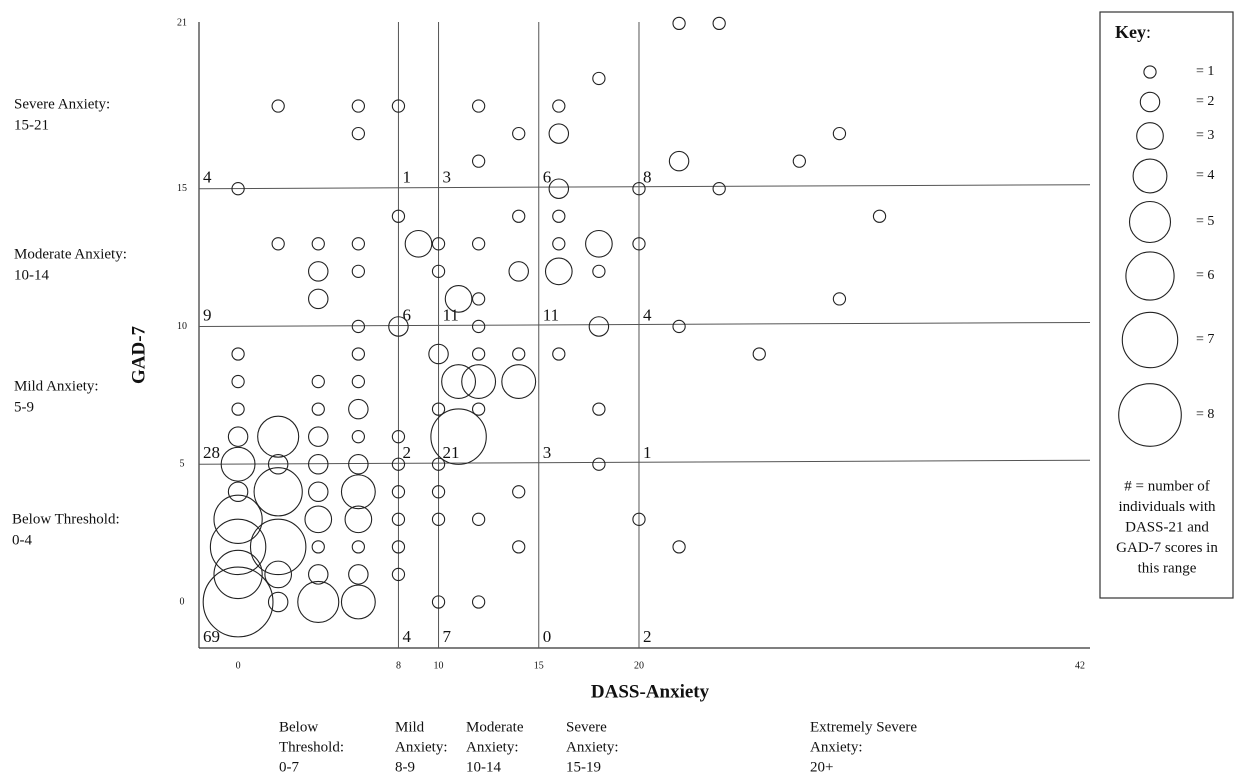  Describe the element at coordinates (1205, 275) in the screenshot. I see `key-label: = 6` at that location.